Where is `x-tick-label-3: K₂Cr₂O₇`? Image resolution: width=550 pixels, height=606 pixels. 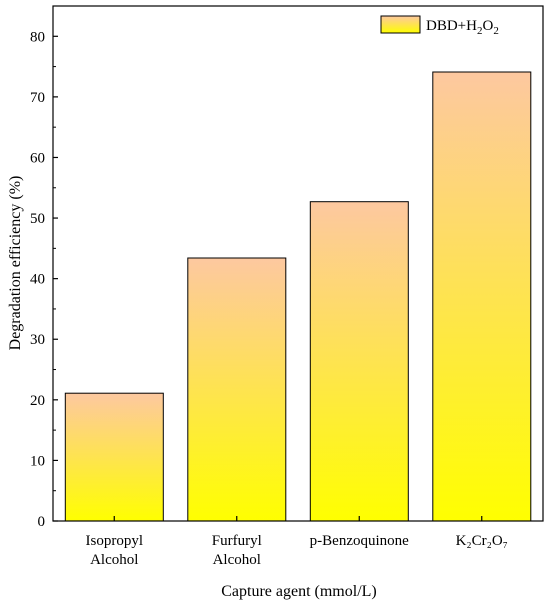 x-tick-label-3: K₂Cr₂O₇ is located at coordinates (482, 541).